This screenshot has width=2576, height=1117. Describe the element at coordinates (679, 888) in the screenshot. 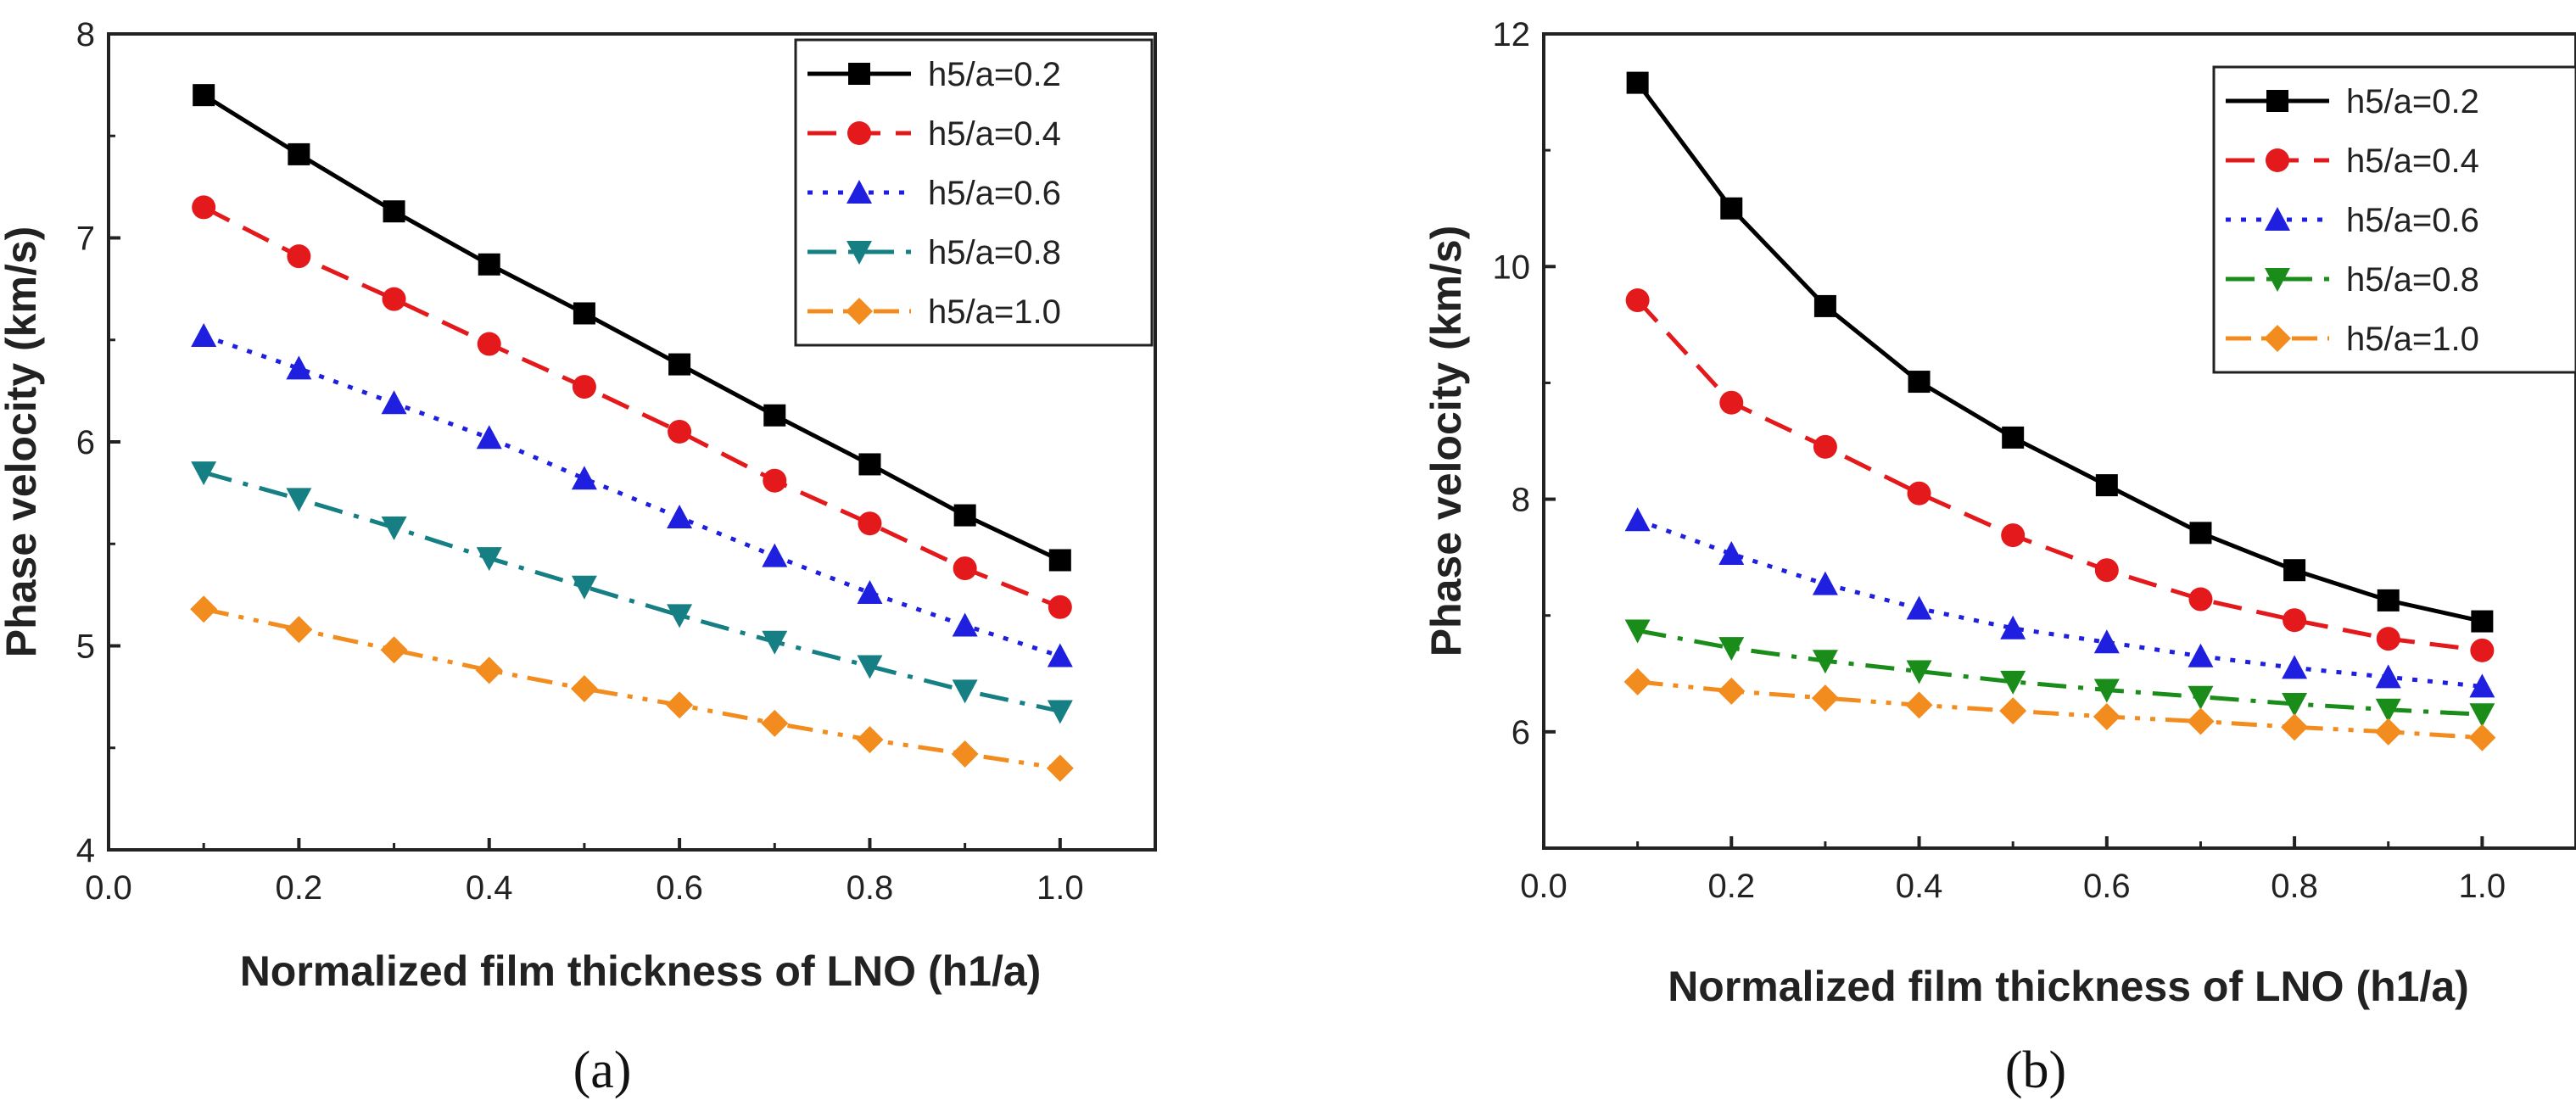

I see `x-tick-label: 0.6` at that location.